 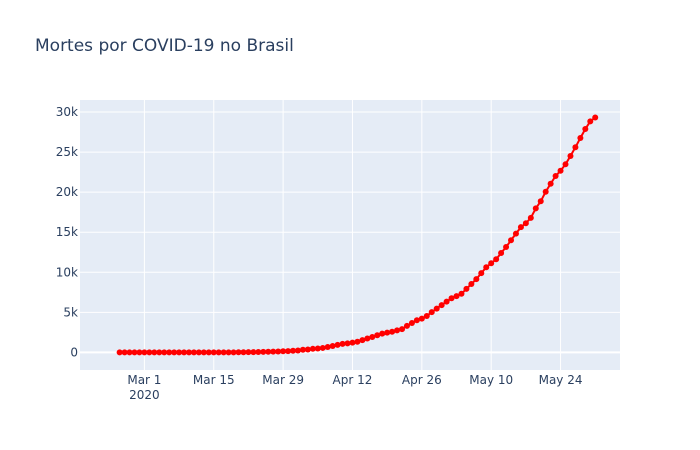 What do you see at coordinates (422, 380) in the screenshot?
I see `x-tick-label: Apr 26` at bounding box center [422, 380].